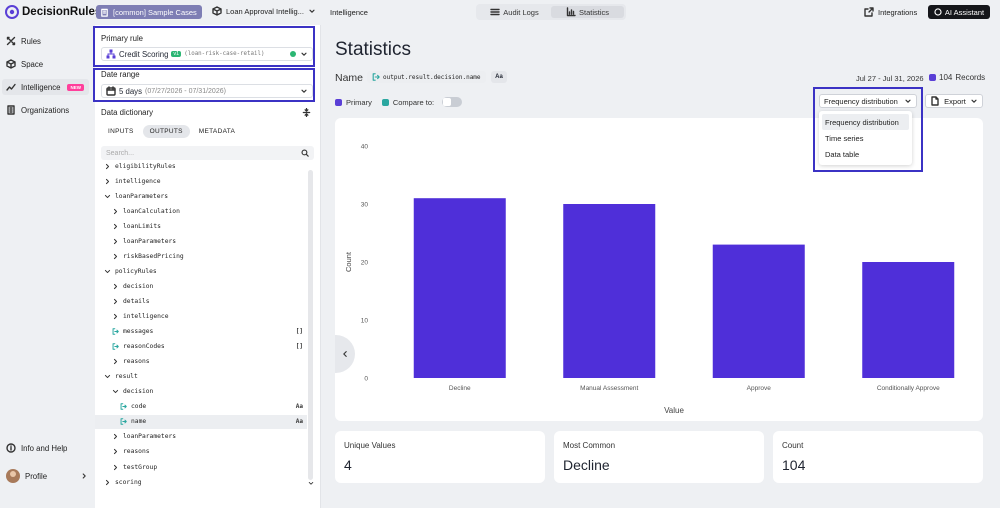  I want to click on info-help-link: Info and Help, so click(36, 448).